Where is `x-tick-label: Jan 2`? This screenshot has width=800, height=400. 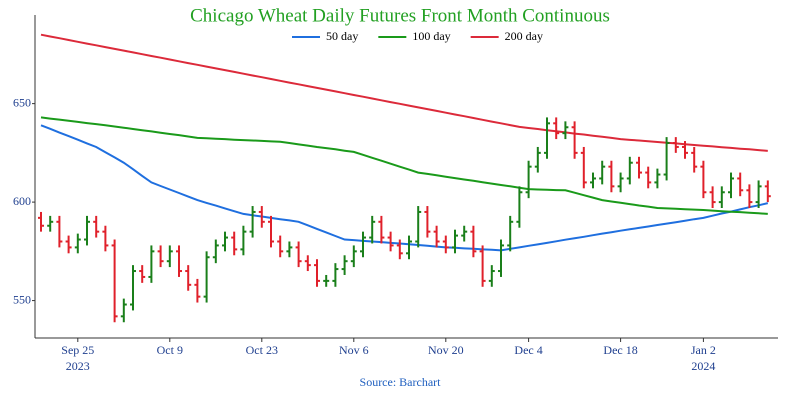 x-tick-label: Jan 2 is located at coordinates (703, 350).